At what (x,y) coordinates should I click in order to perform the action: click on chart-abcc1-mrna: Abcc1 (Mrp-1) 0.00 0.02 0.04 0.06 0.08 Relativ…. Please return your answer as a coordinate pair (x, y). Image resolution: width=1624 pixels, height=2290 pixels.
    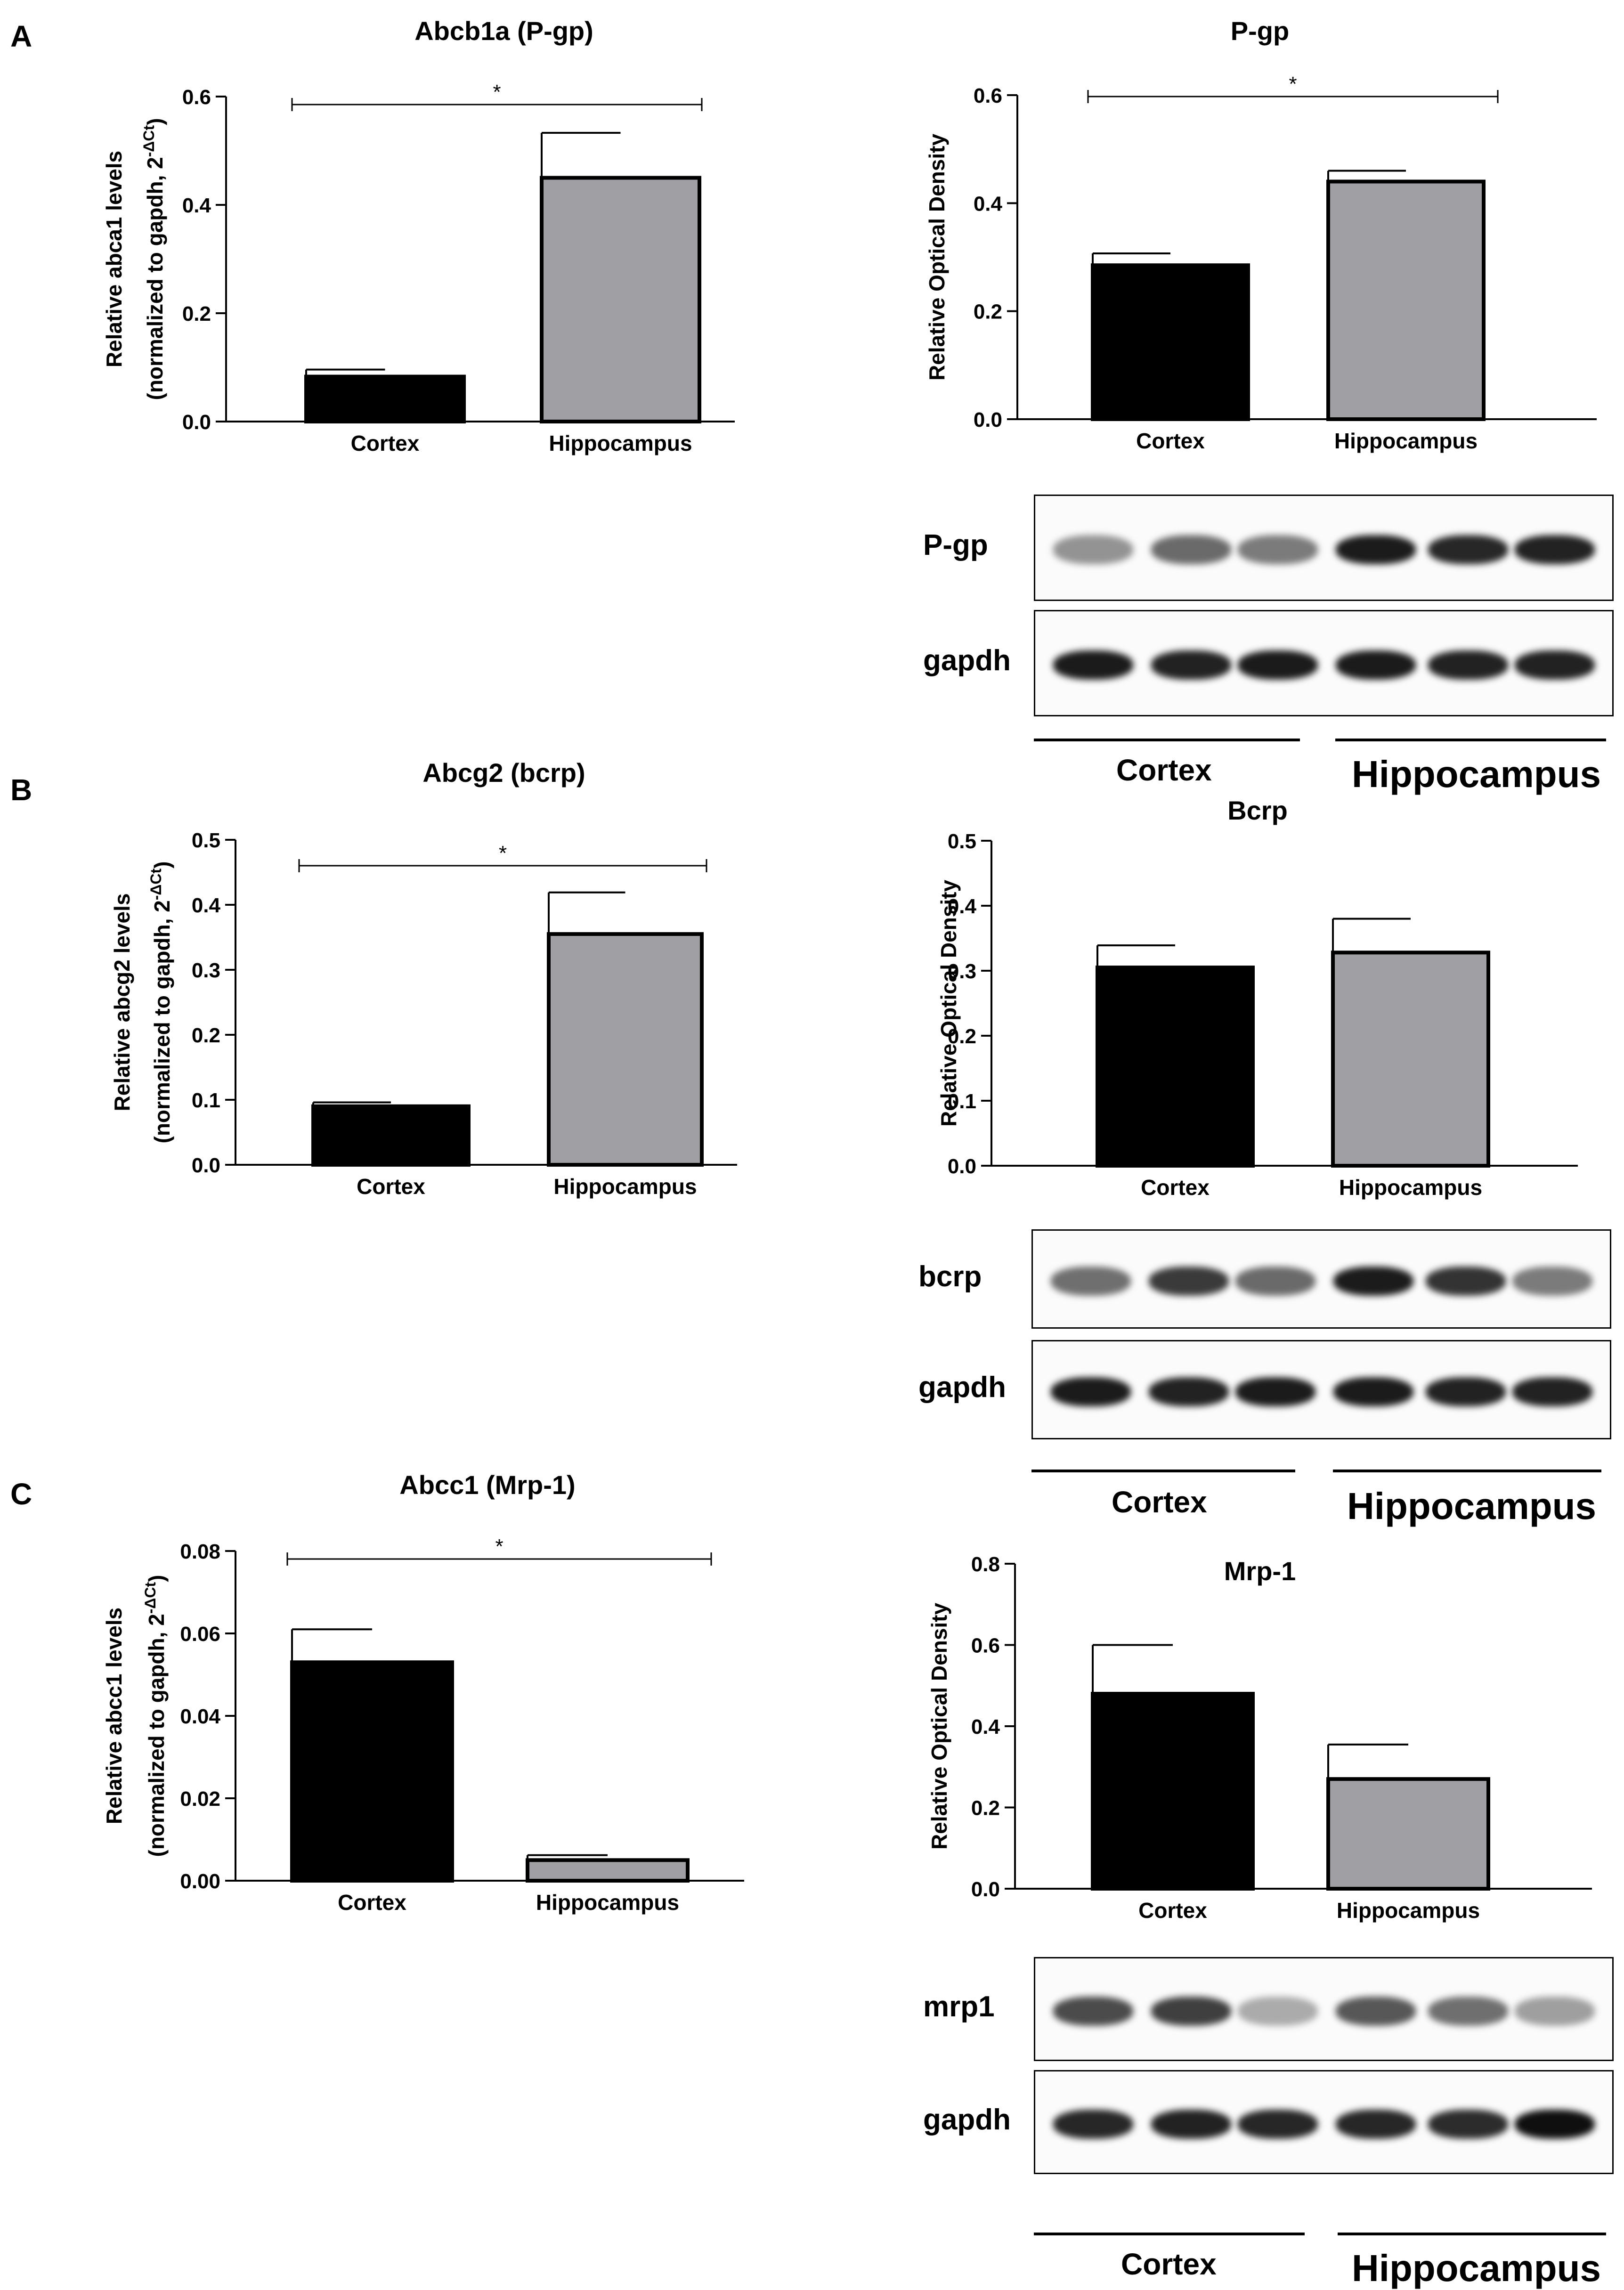
    Looking at the image, I should click on (423, 1692).